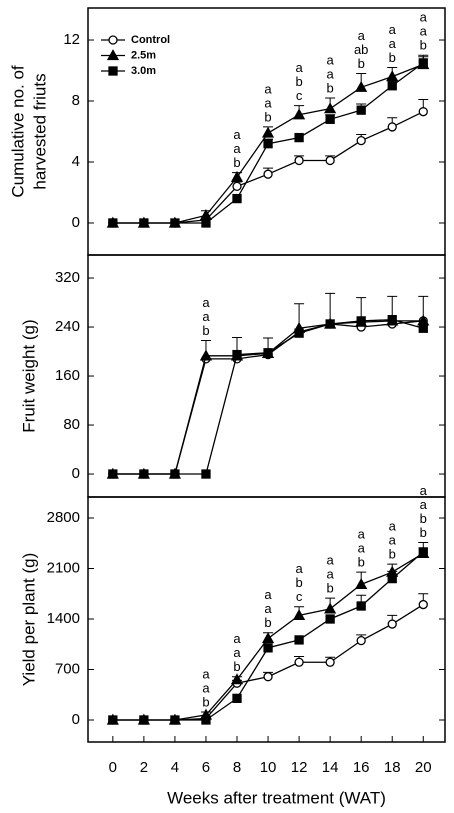 The width and height of the screenshot is (454, 813). Describe the element at coordinates (67, 375) in the screenshot. I see `y-tick-label: 160` at that location.